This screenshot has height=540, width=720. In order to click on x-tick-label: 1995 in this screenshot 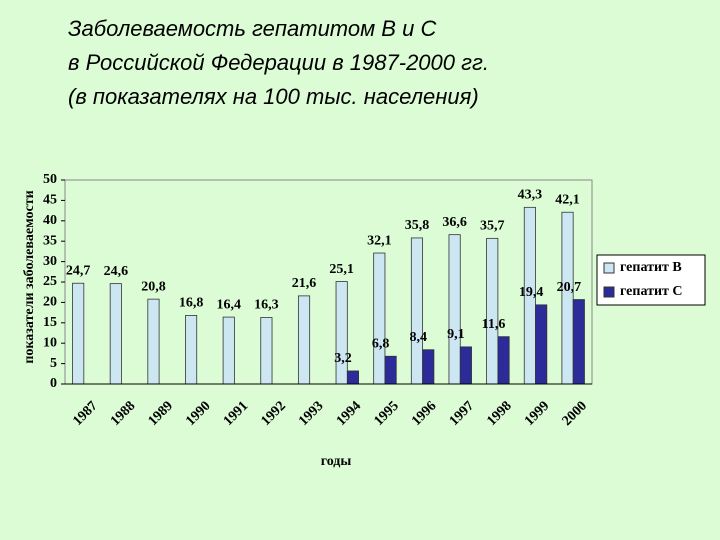, I will do `click(386, 414)`.